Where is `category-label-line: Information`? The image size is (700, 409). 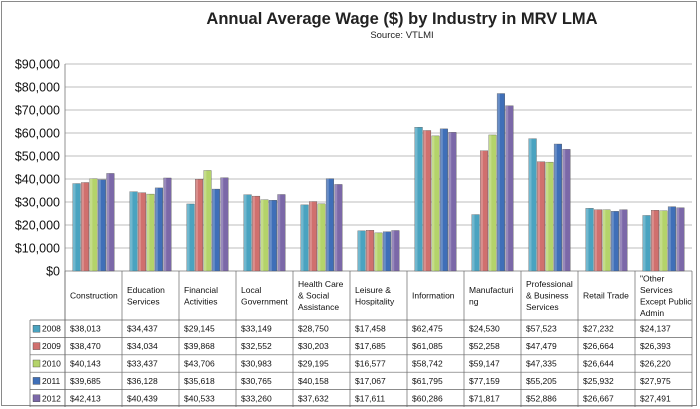
category-label-line: Information is located at coordinates (433, 296).